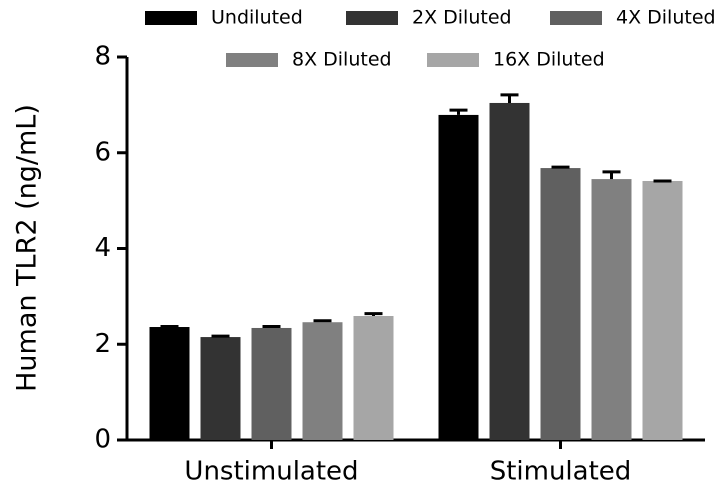 The width and height of the screenshot is (721, 490). I want to click on y-tick-label: 0, so click(102, 440).